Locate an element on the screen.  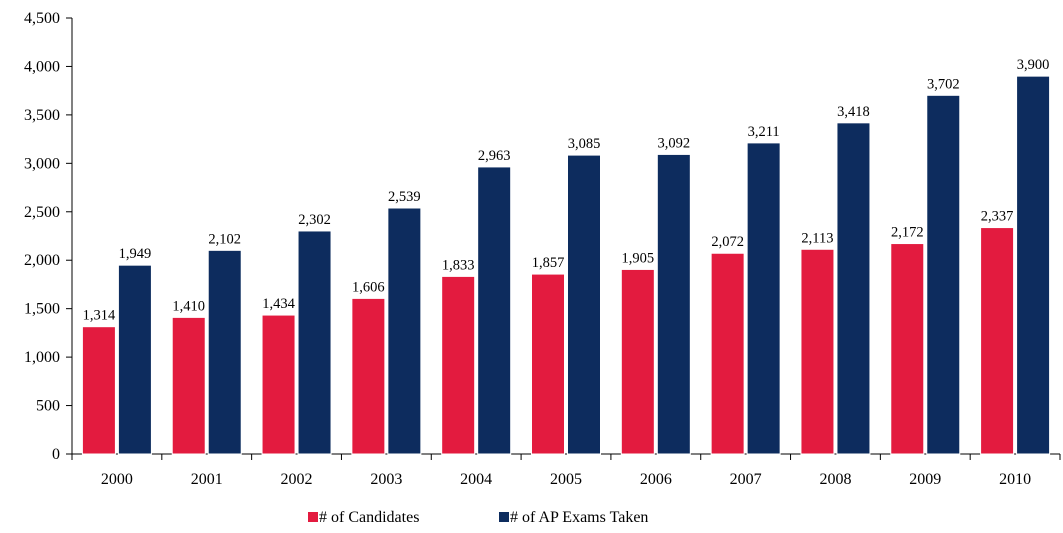
candidates-bar-2006 is located at coordinates (637, 361).